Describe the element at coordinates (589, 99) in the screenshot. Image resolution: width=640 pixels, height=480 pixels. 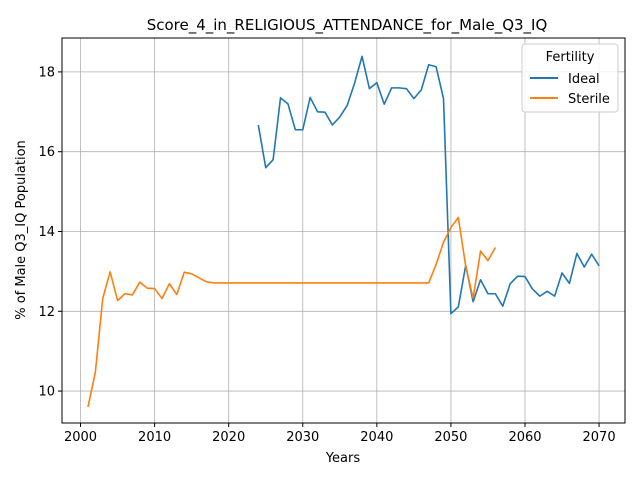
I see `legend-label-sterile: Sterile` at that location.